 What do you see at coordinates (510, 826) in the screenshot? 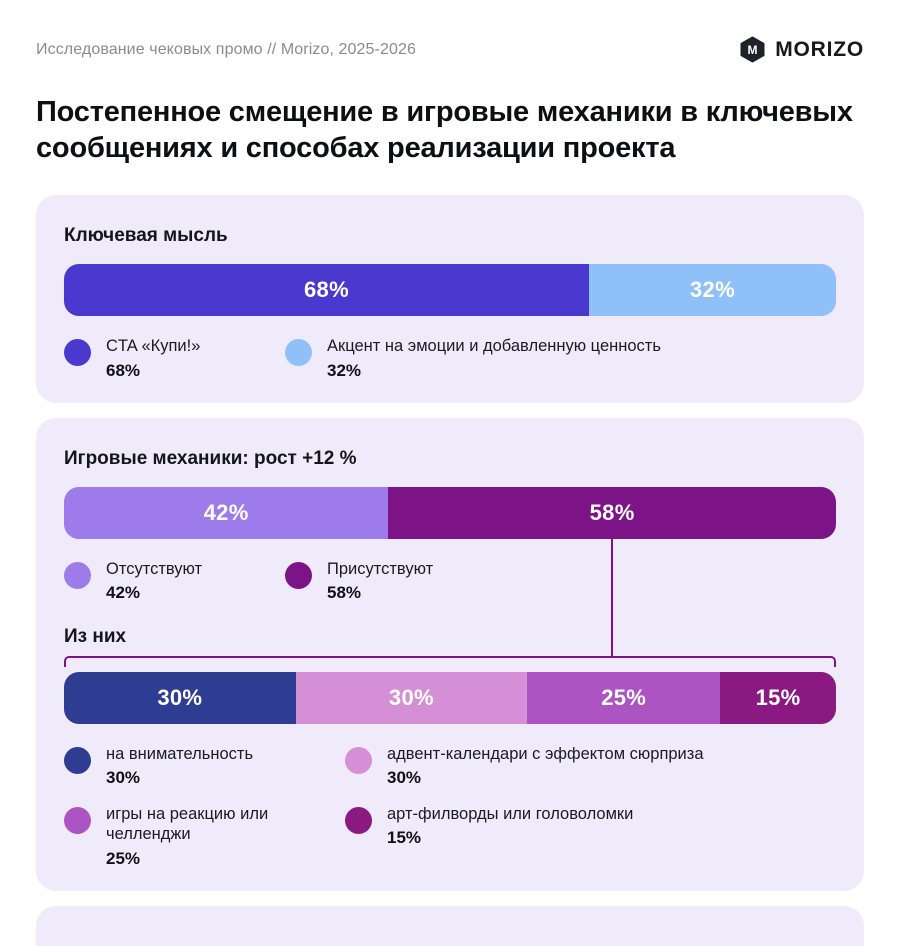
I see `legend-text: арт-филворды или головоломки 15%` at bounding box center [510, 826].